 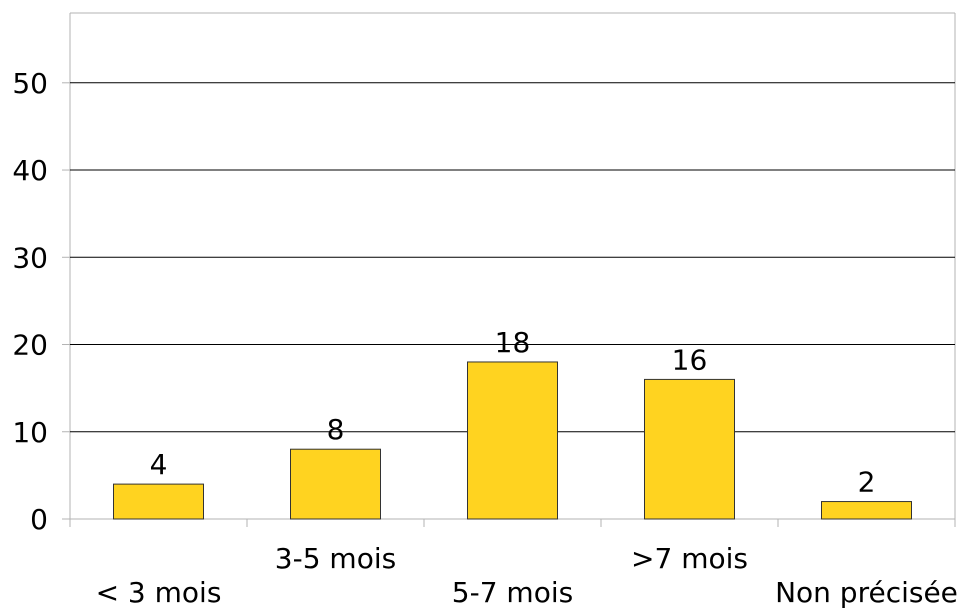 What do you see at coordinates (512, 592) in the screenshot?
I see `category-label: 5-7 mois` at bounding box center [512, 592].